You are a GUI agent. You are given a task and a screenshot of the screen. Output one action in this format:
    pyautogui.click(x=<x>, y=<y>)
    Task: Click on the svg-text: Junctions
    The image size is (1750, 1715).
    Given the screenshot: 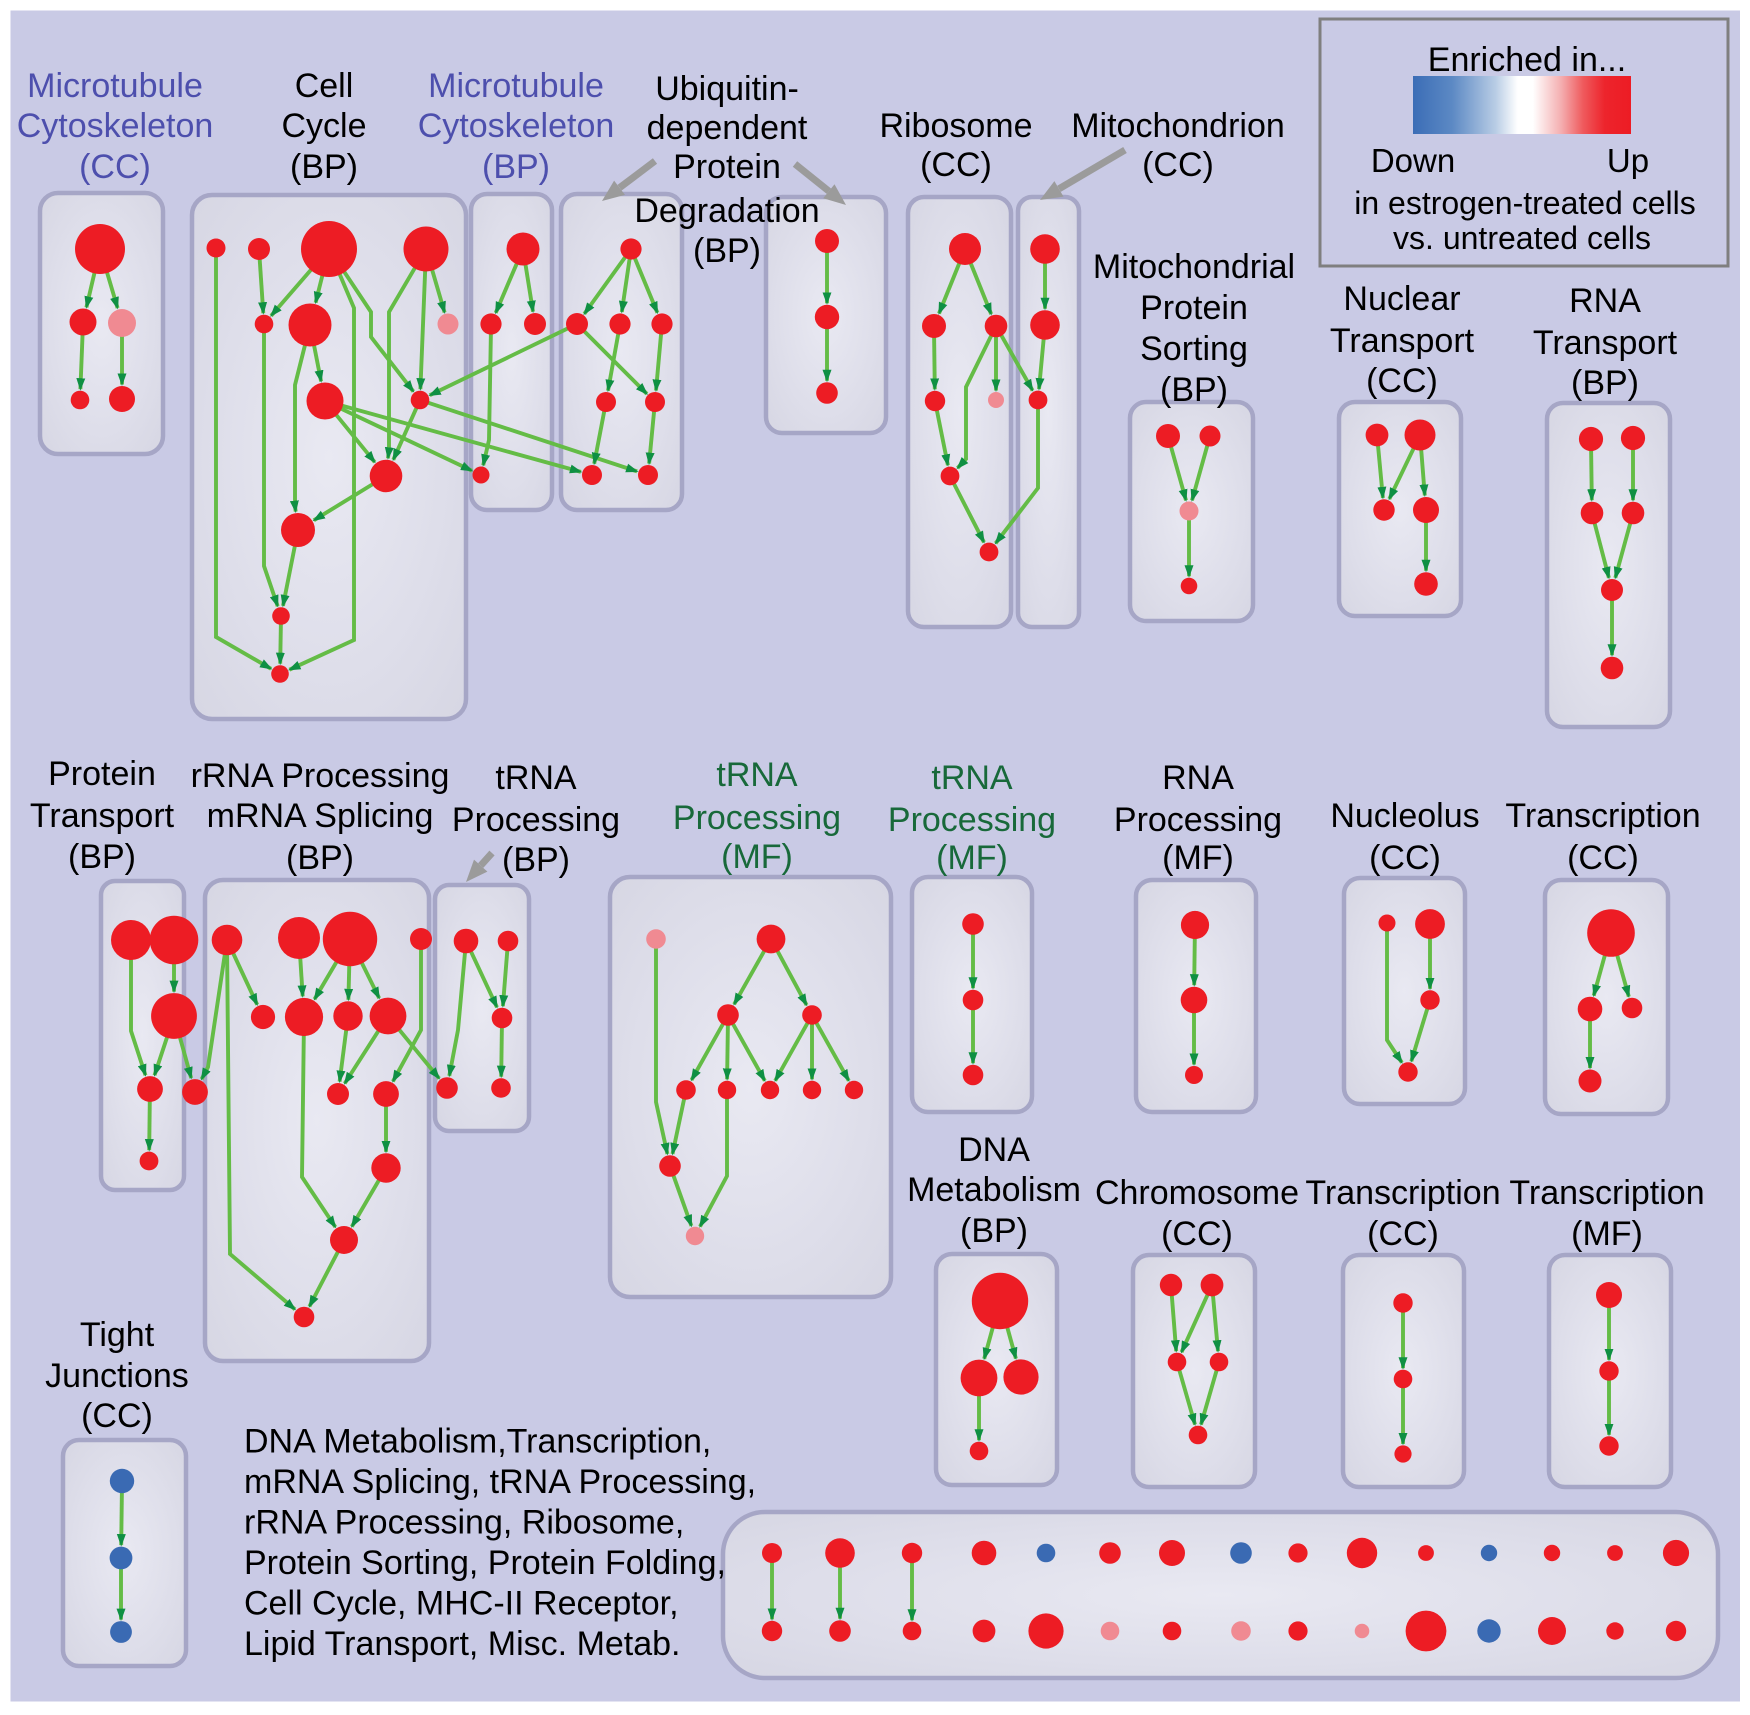 What is the action you would take?
    pyautogui.click(x=117, y=1376)
    